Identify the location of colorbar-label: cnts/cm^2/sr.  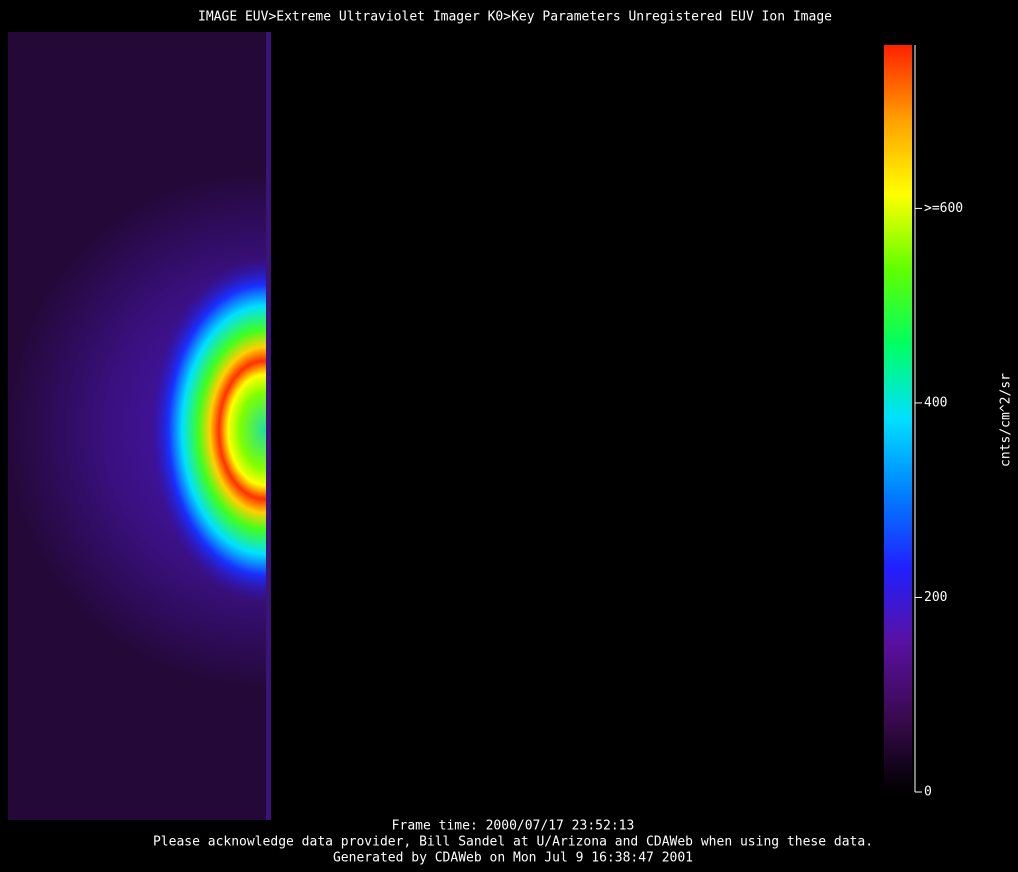
(1006, 420).